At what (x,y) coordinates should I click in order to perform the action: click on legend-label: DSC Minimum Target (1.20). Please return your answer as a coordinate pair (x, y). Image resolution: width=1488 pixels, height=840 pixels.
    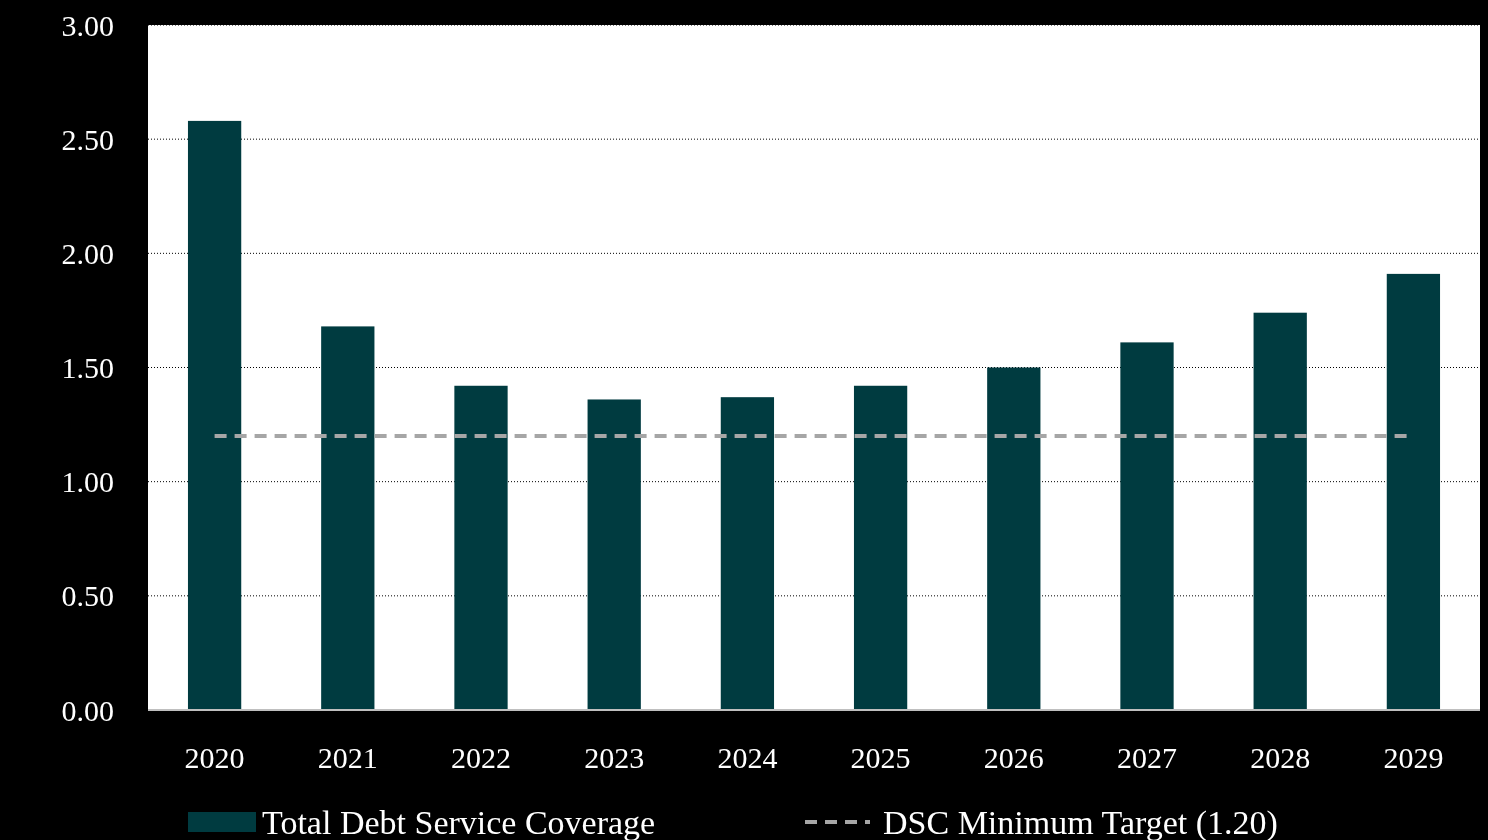
    Looking at the image, I should click on (1080, 821).